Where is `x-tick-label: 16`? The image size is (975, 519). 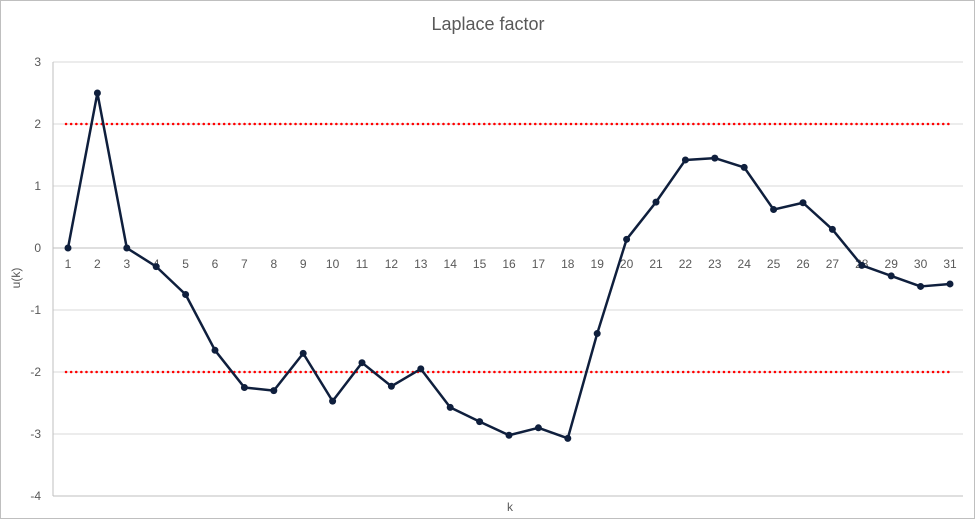 x-tick-label: 16 is located at coordinates (509, 264).